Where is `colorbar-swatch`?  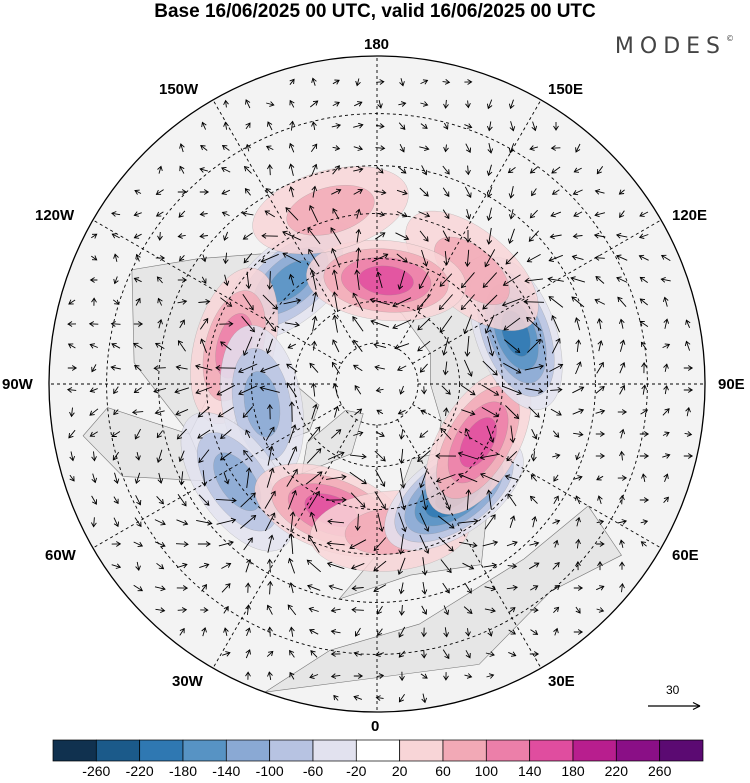 colorbar-swatch is located at coordinates (594, 750).